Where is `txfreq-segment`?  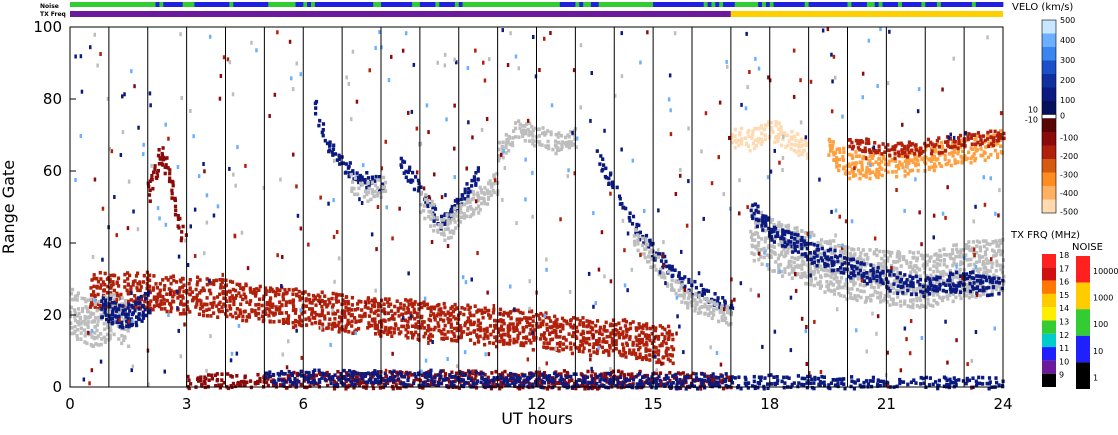 txfreq-segment is located at coordinates (866, 14).